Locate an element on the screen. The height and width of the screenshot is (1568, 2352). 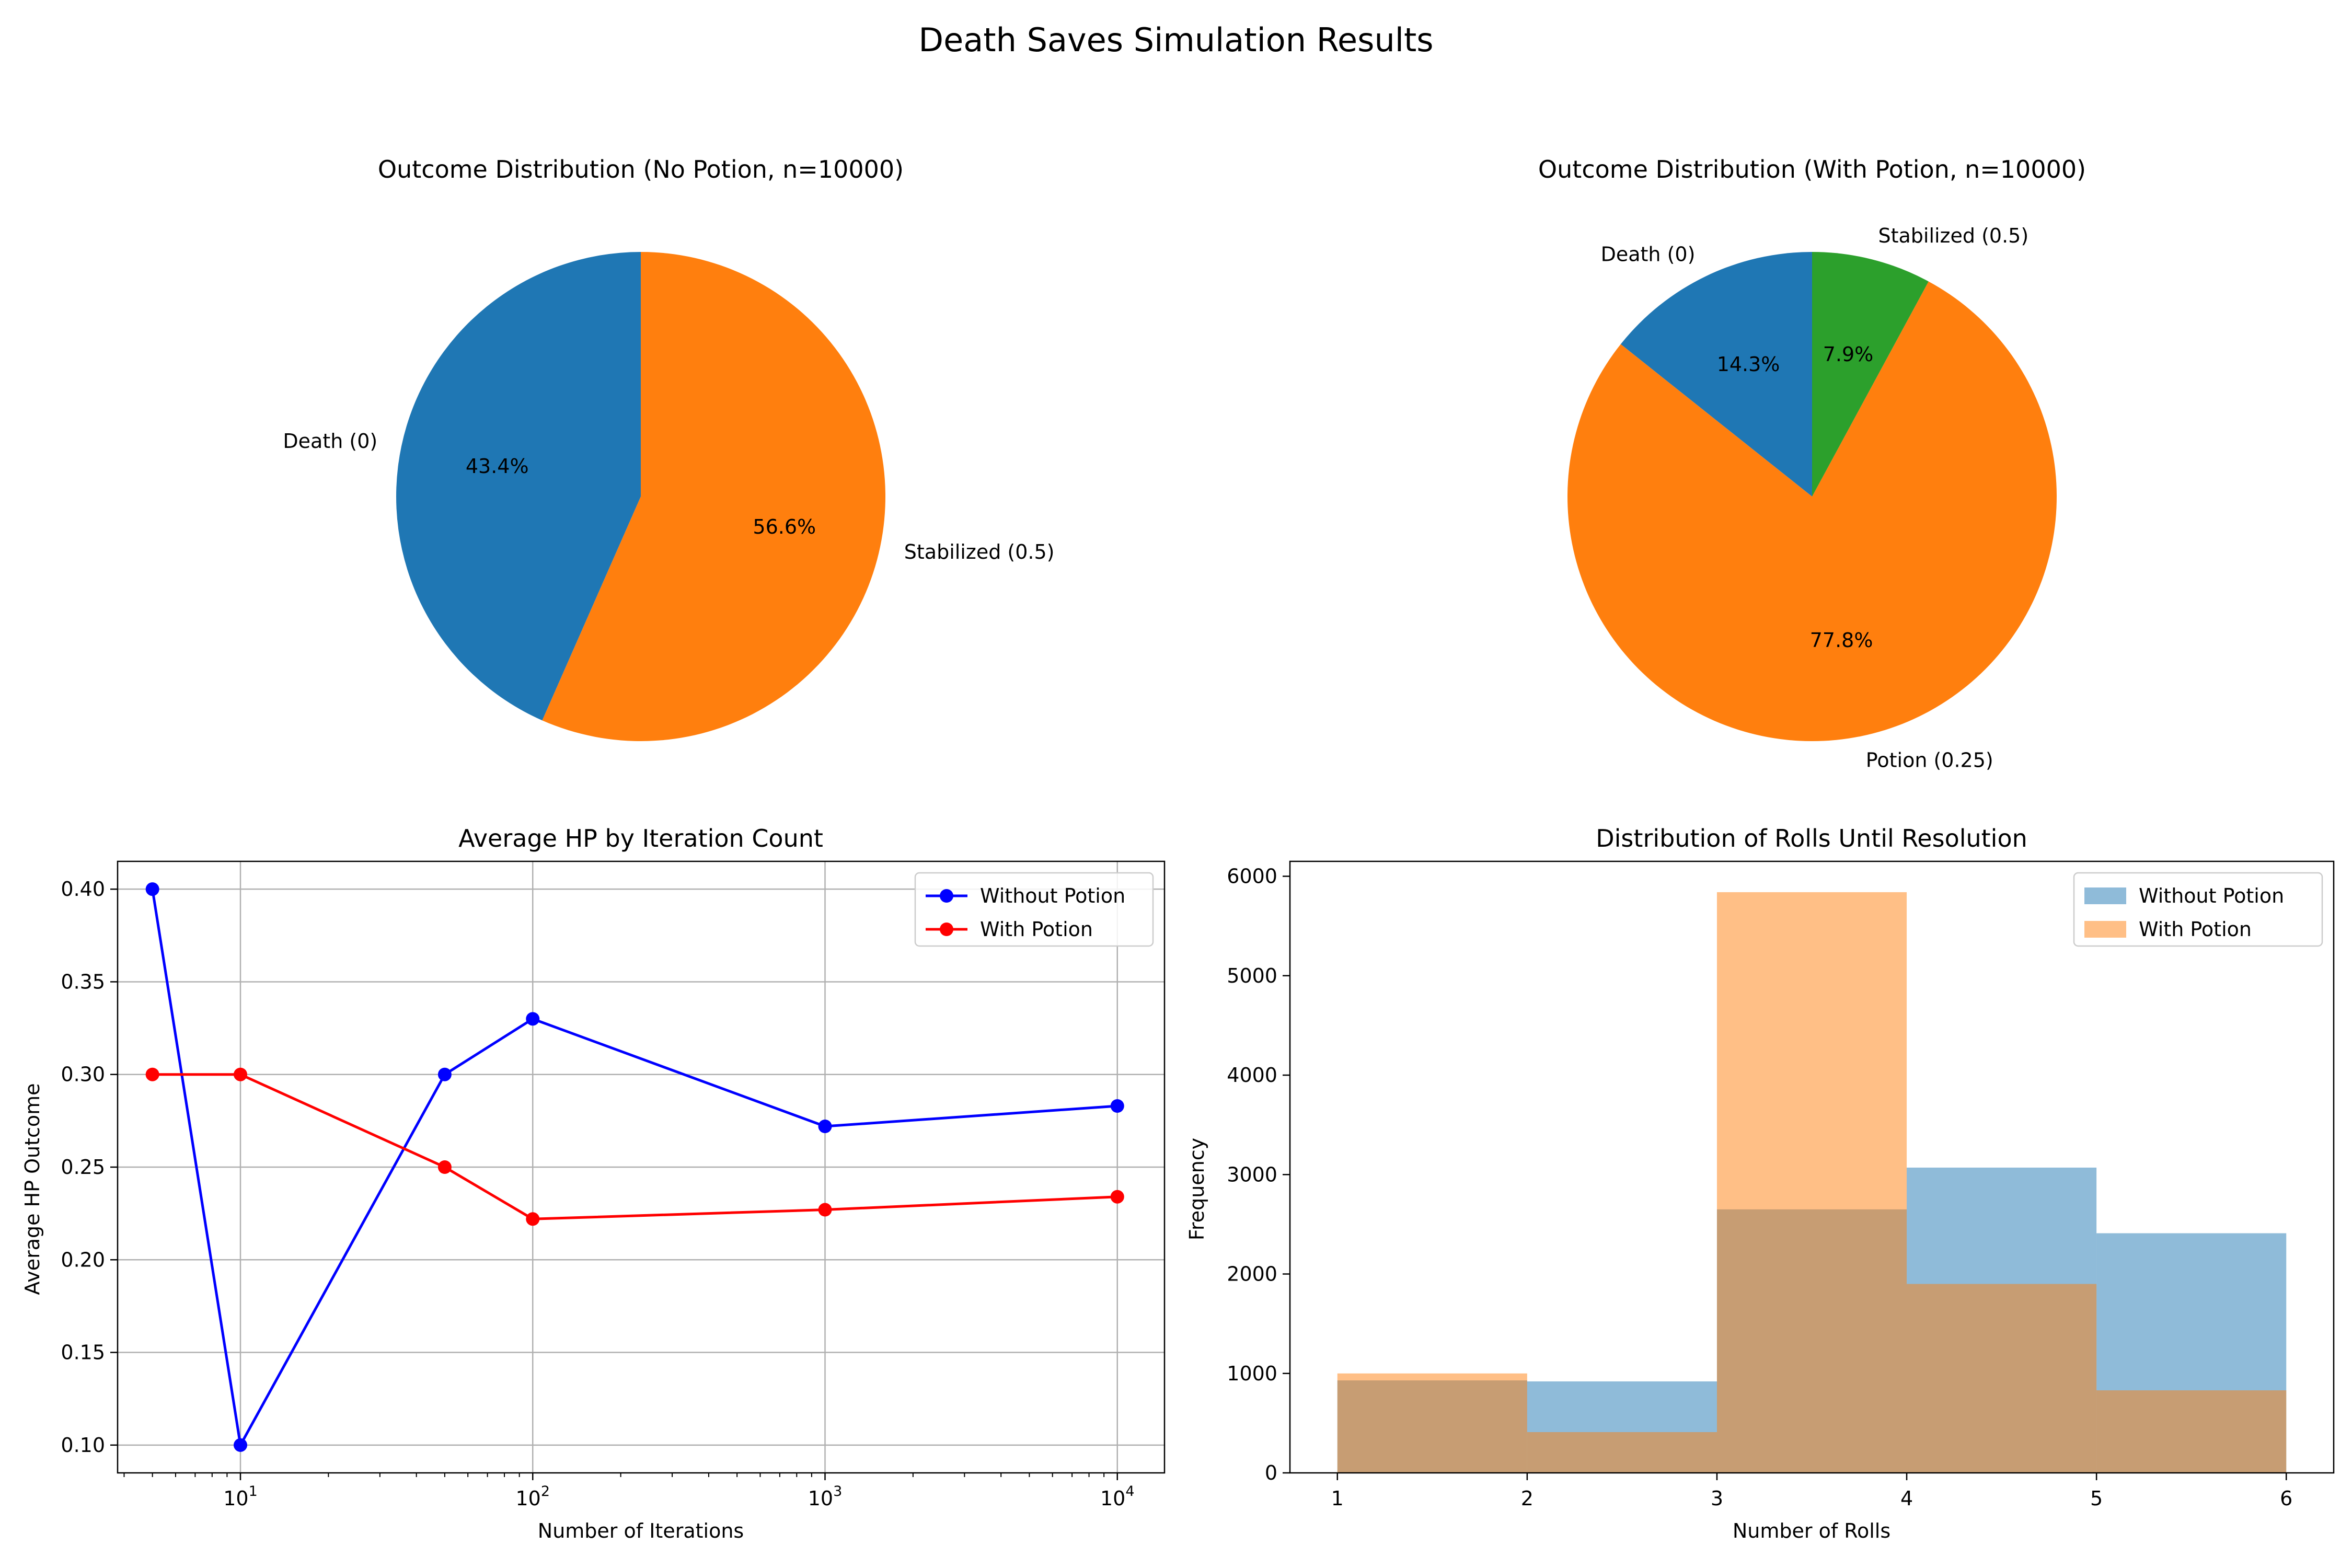
y-tick-label: 0.40 is located at coordinates (83, 889).